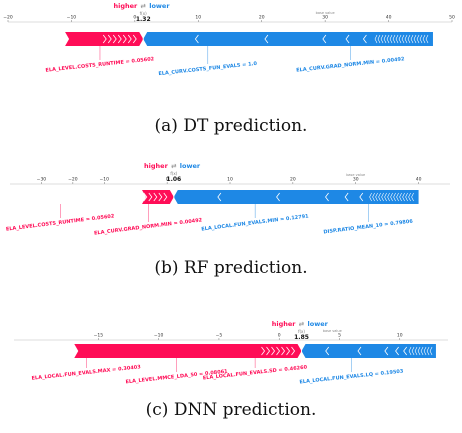  What do you see at coordinates (219, 336) in the screenshot?
I see `tick-label: −5` at bounding box center [219, 336].